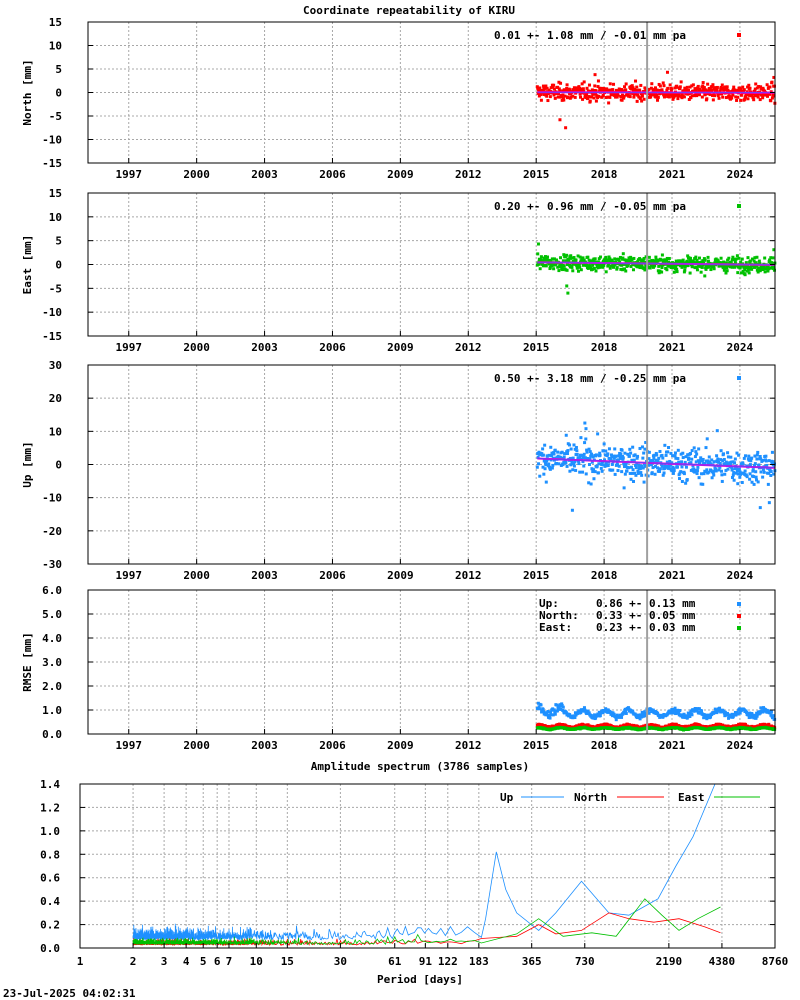 The height and width of the screenshot is (1000, 800). I want to click on x-tick-label: 2018, so click(604, 575).